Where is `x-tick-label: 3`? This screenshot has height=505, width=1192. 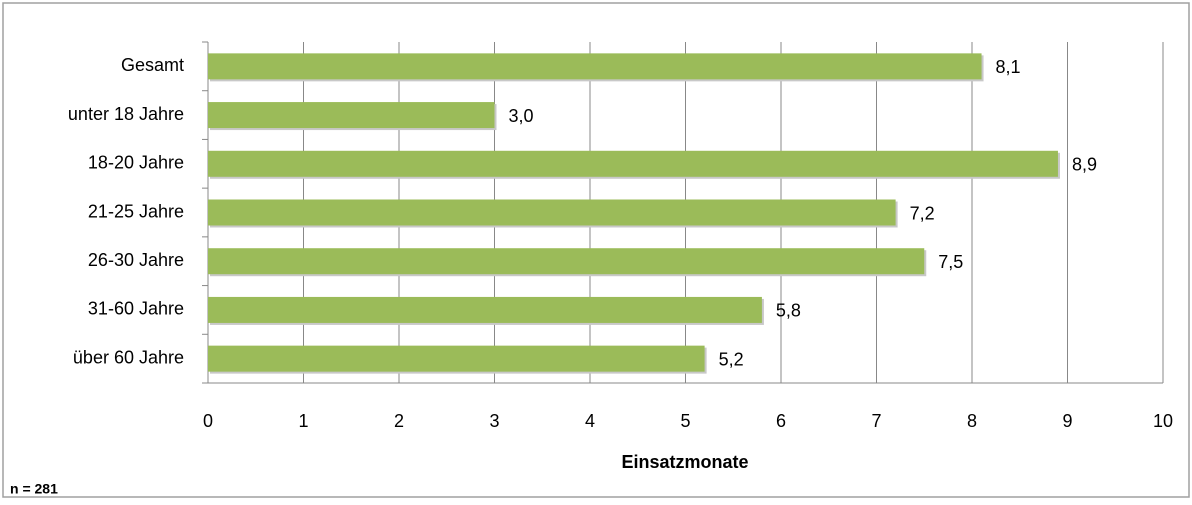
x-tick-label: 3 is located at coordinates (494, 421).